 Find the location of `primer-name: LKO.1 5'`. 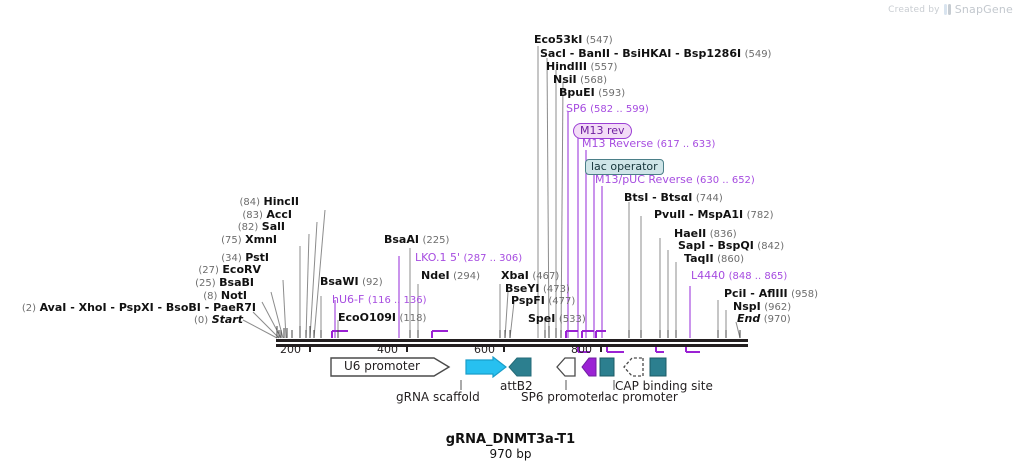

primer-name: LKO.1 5' is located at coordinates (437, 257).